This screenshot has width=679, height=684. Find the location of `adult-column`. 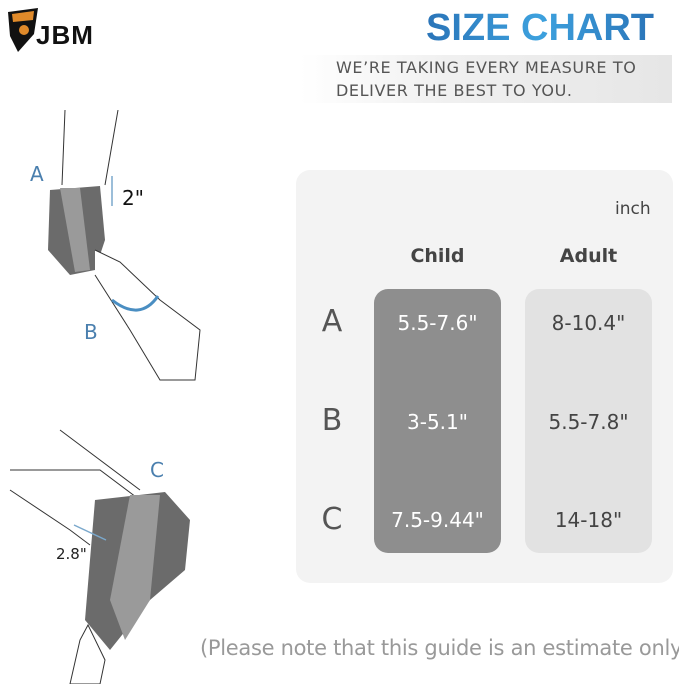

adult-column is located at coordinates (588, 421).